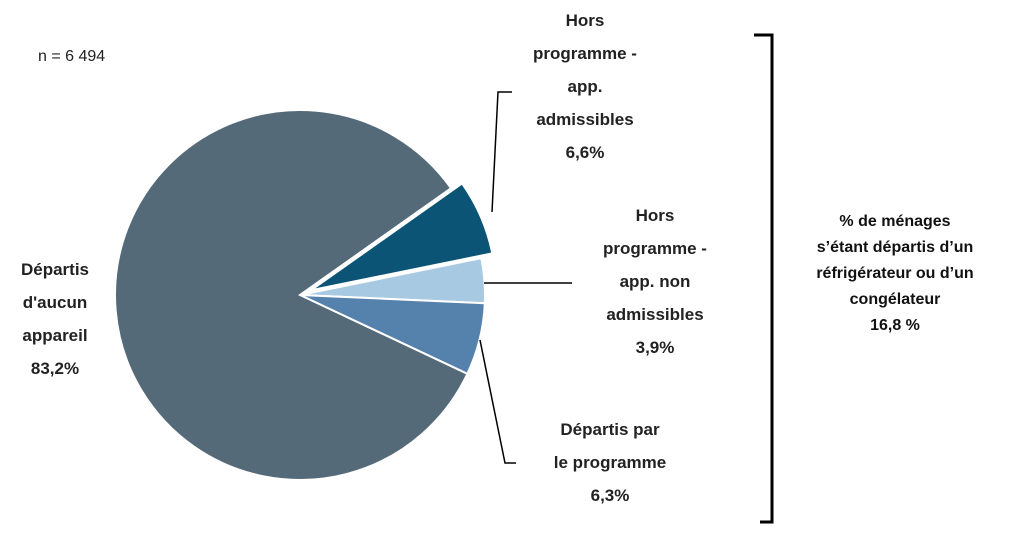 The width and height of the screenshot is (1016, 534). Describe the element at coordinates (55, 319) in the screenshot. I see `slice-label: Départis d'aucun appareil 83,2%` at that location.